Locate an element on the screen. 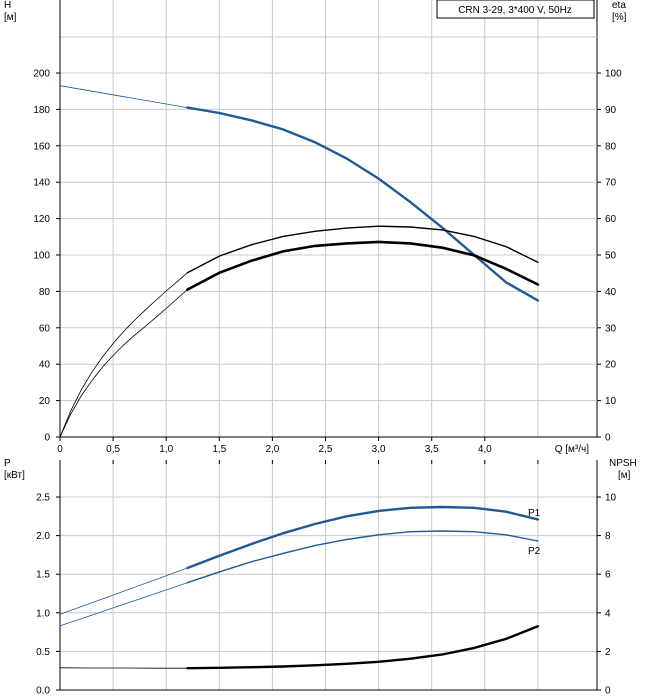 This screenshot has height=700, width=658. p1-curve is located at coordinates (363, 537).